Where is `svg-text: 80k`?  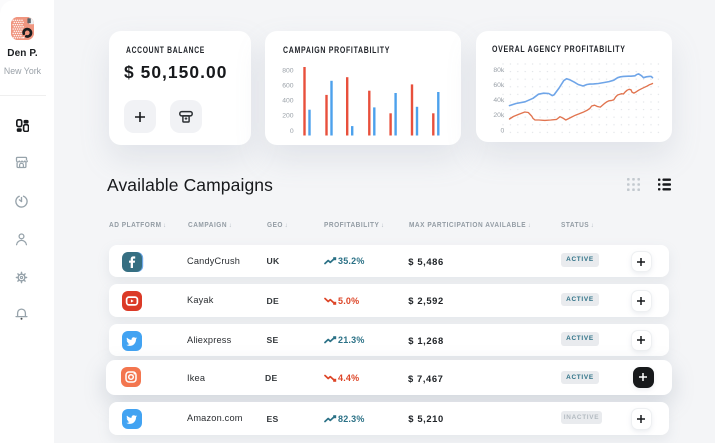 svg-text: 80k is located at coordinates (499, 70).